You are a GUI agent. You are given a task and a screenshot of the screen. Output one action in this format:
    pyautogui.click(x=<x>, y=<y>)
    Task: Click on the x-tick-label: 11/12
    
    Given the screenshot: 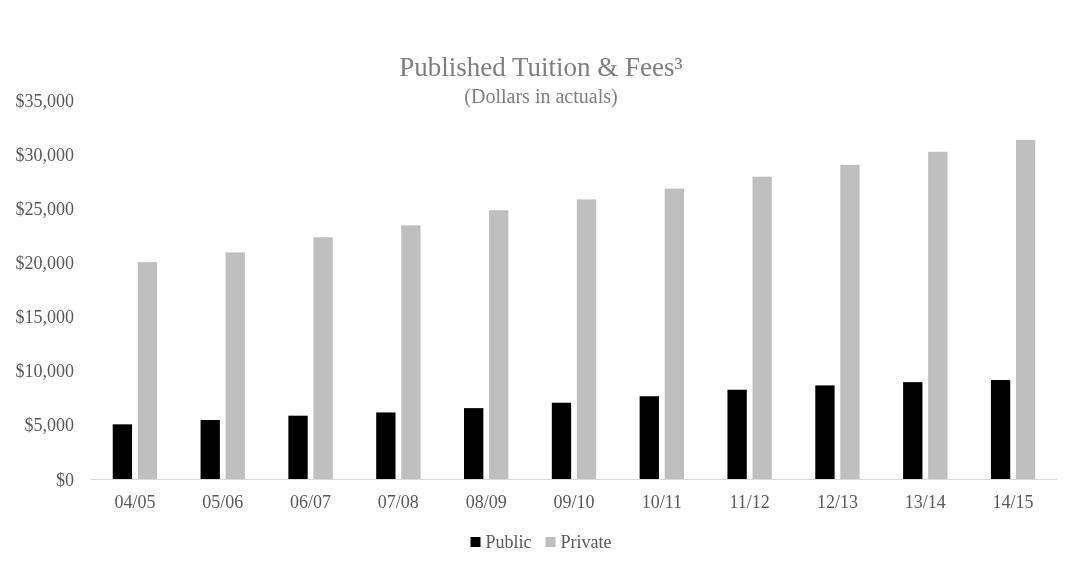 What is the action you would take?
    pyautogui.click(x=749, y=502)
    